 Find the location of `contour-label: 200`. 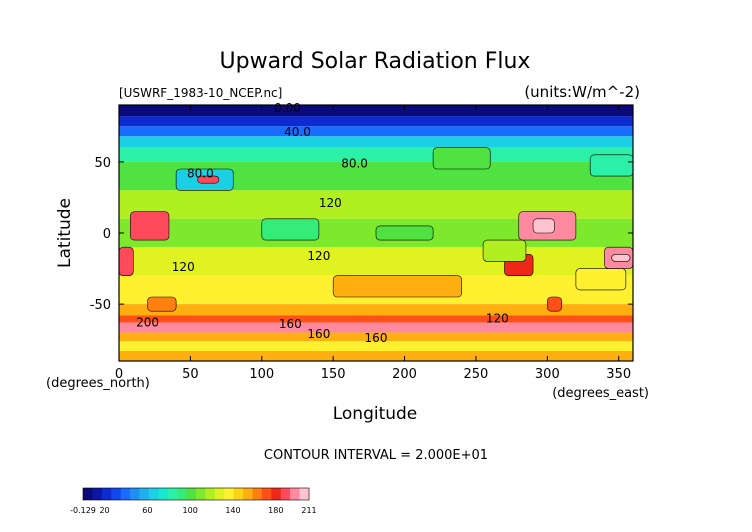

contour-label: 200 is located at coordinates (147, 323).